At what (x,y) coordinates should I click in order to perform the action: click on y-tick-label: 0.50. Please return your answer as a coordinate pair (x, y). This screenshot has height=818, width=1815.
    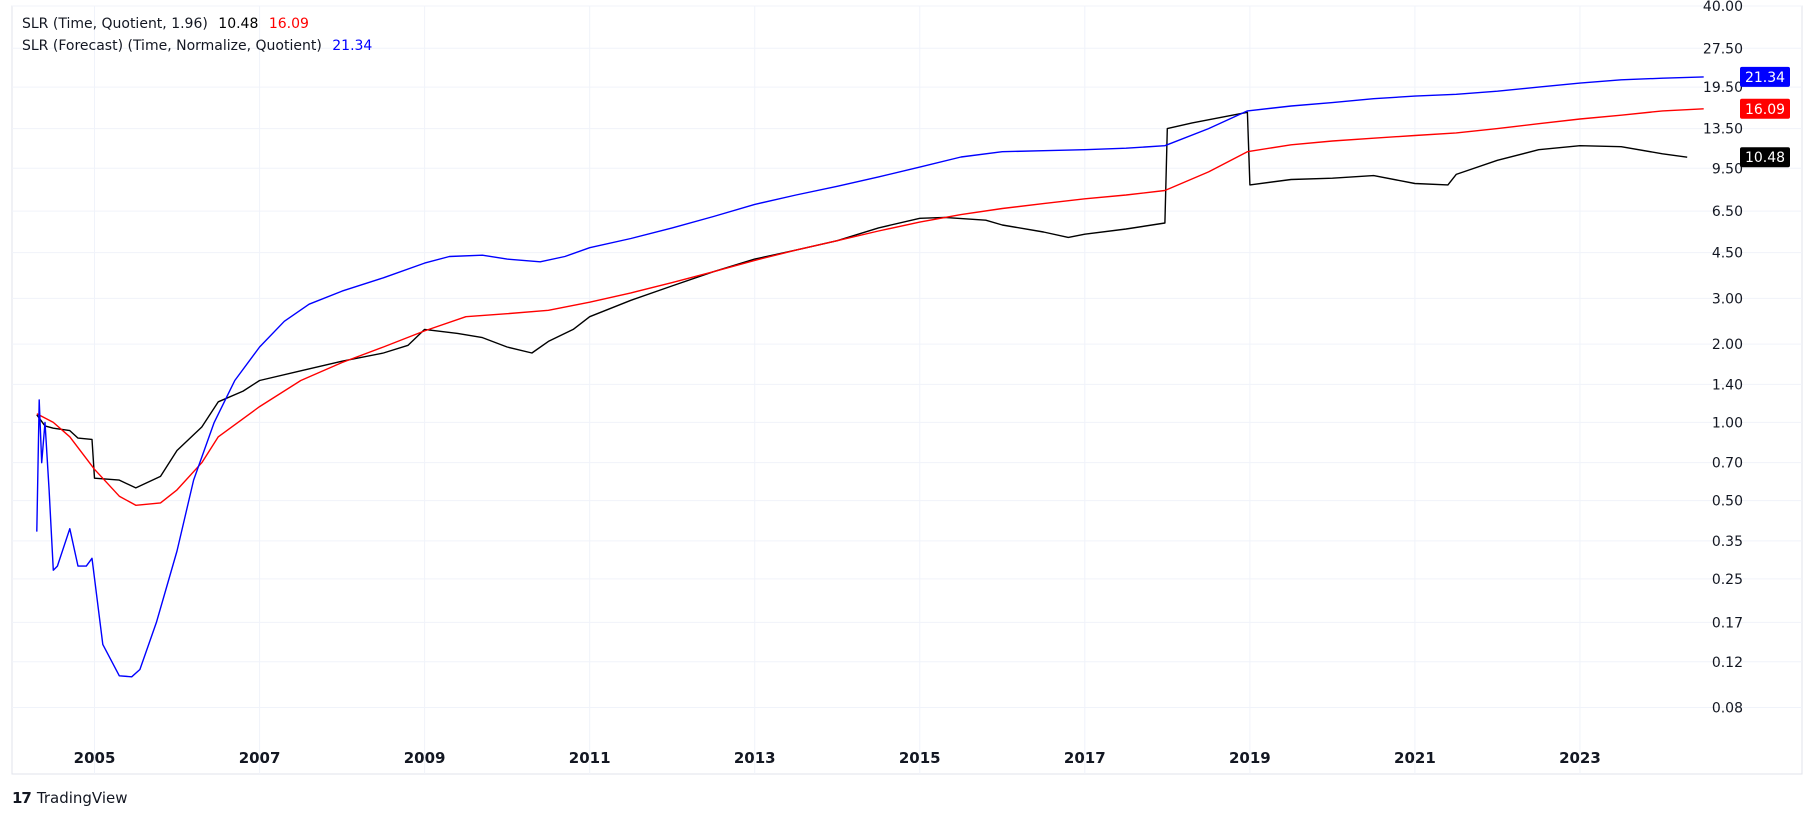
    Looking at the image, I should click on (1727, 502).